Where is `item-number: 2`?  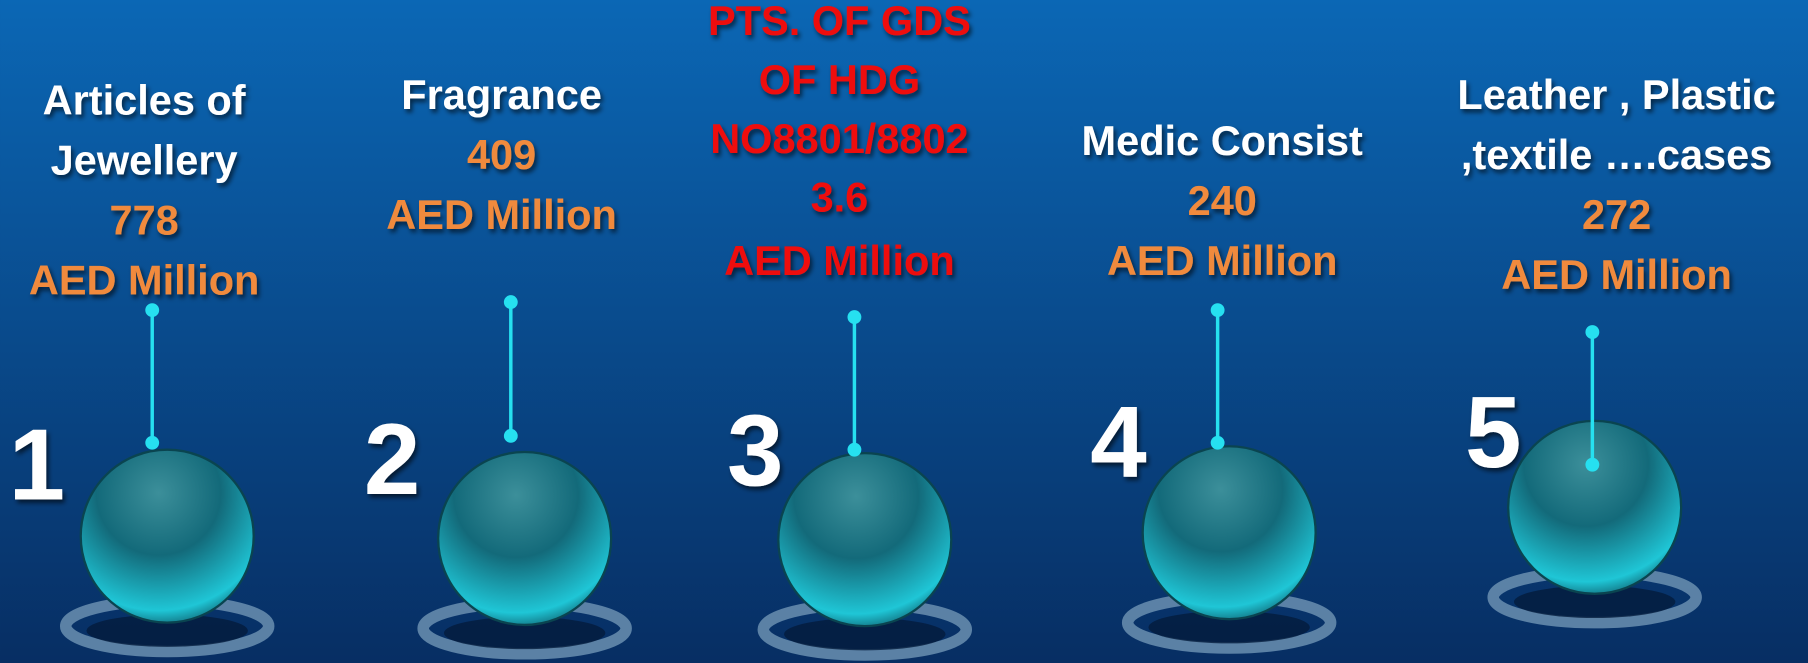
item-number: 2 is located at coordinates (392, 459).